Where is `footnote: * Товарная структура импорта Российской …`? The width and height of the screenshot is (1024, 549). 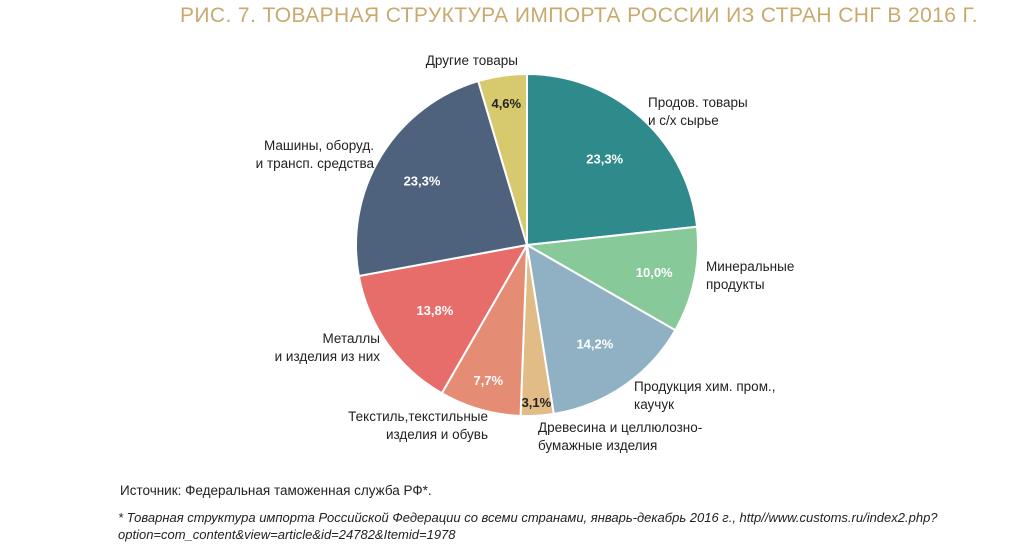
footnote: * Товарная структура импорта Российской … is located at coordinates (528, 526).